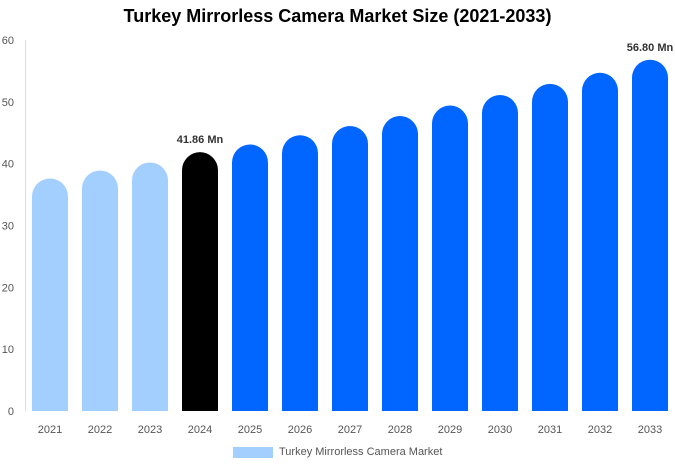 This screenshot has height=469, width=675. What do you see at coordinates (550, 430) in the screenshot?
I see `x-tick-label: 2031` at bounding box center [550, 430].